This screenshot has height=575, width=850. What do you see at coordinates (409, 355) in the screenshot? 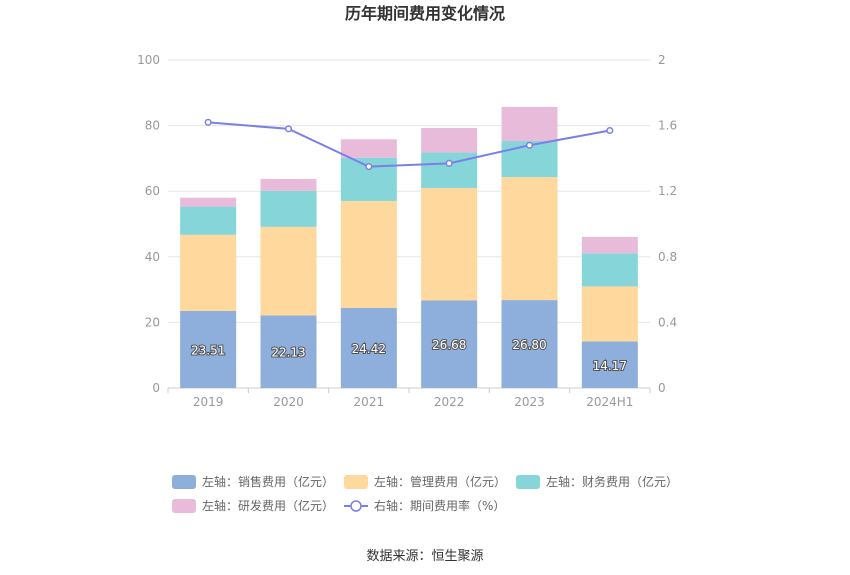
I see `bar-value-labels: 23.51 22.13 24.42 26.68 26.80 14.17` at bounding box center [409, 355].